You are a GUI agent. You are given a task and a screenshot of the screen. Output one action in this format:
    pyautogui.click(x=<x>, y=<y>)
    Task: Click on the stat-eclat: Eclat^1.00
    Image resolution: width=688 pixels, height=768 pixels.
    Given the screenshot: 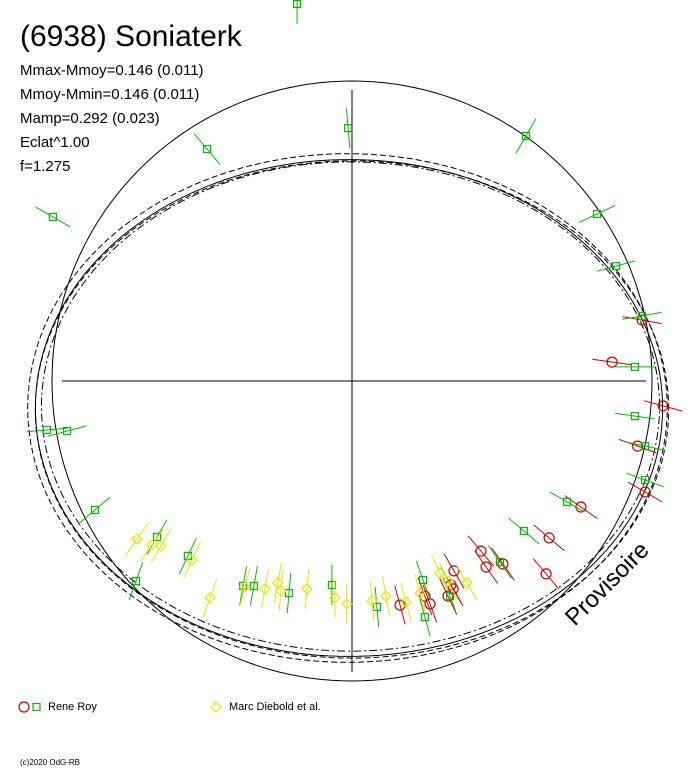 What is the action you would take?
    pyautogui.click(x=55, y=142)
    